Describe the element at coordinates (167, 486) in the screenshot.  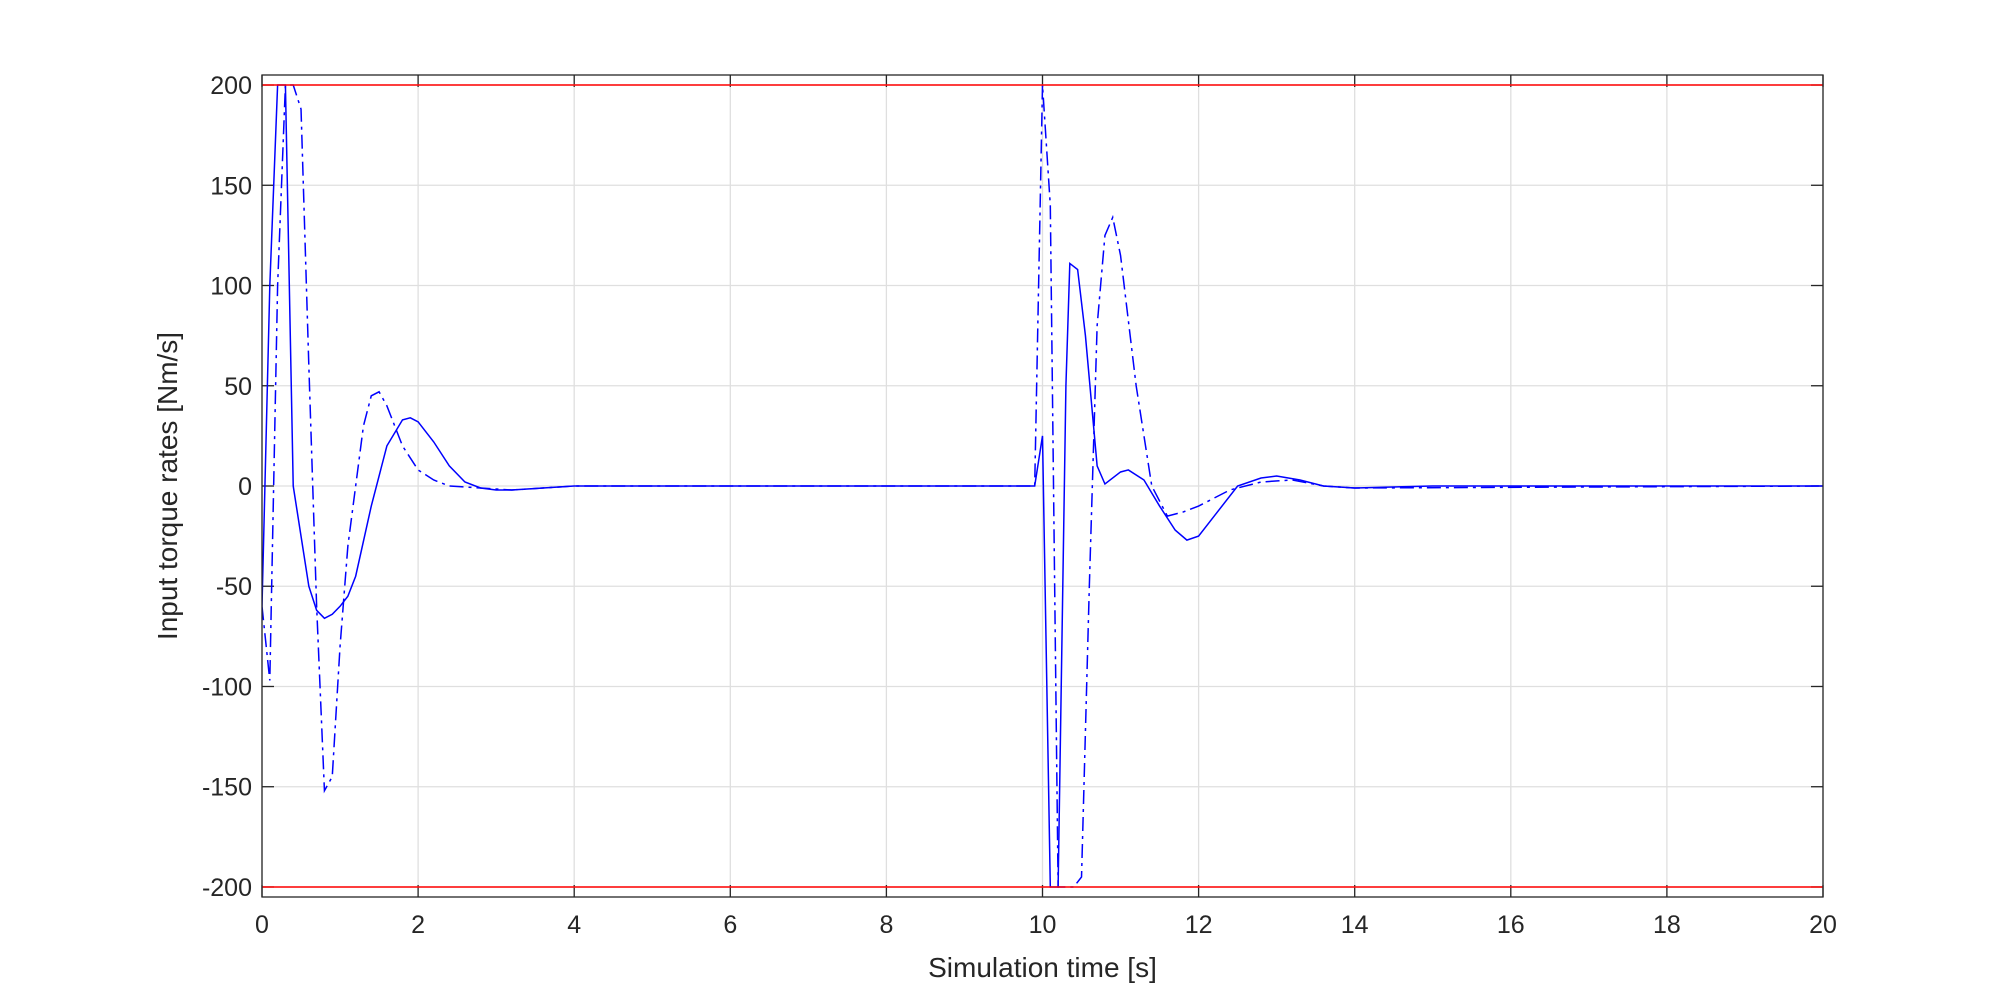
I see `y-axis-label: Input torque rates [Nm/s]` at that location.